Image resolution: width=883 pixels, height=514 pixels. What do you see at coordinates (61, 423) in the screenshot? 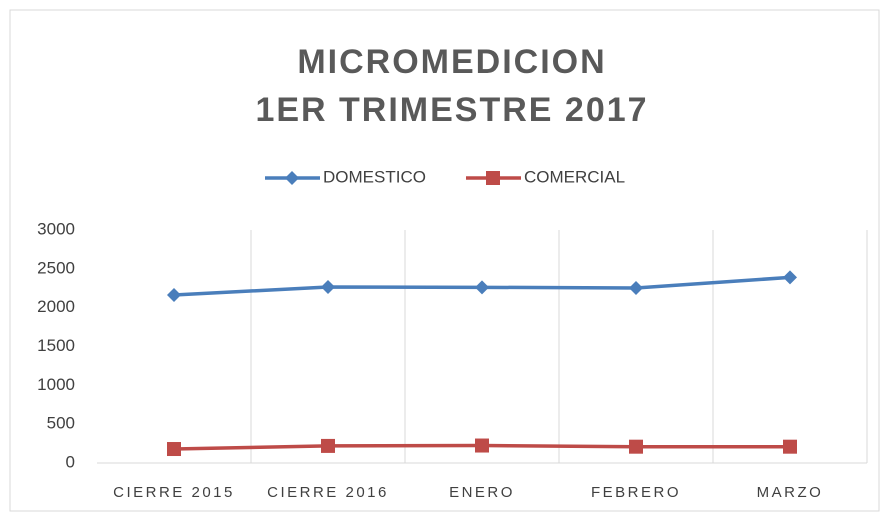
I see `y-tick-label: 500` at bounding box center [61, 423].